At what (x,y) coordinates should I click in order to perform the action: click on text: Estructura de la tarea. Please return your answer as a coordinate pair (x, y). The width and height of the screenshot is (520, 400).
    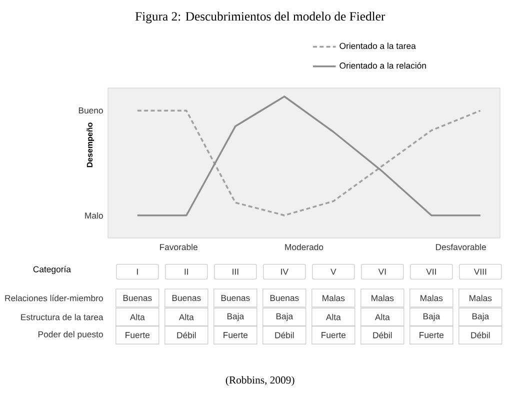
    Looking at the image, I should click on (62, 317).